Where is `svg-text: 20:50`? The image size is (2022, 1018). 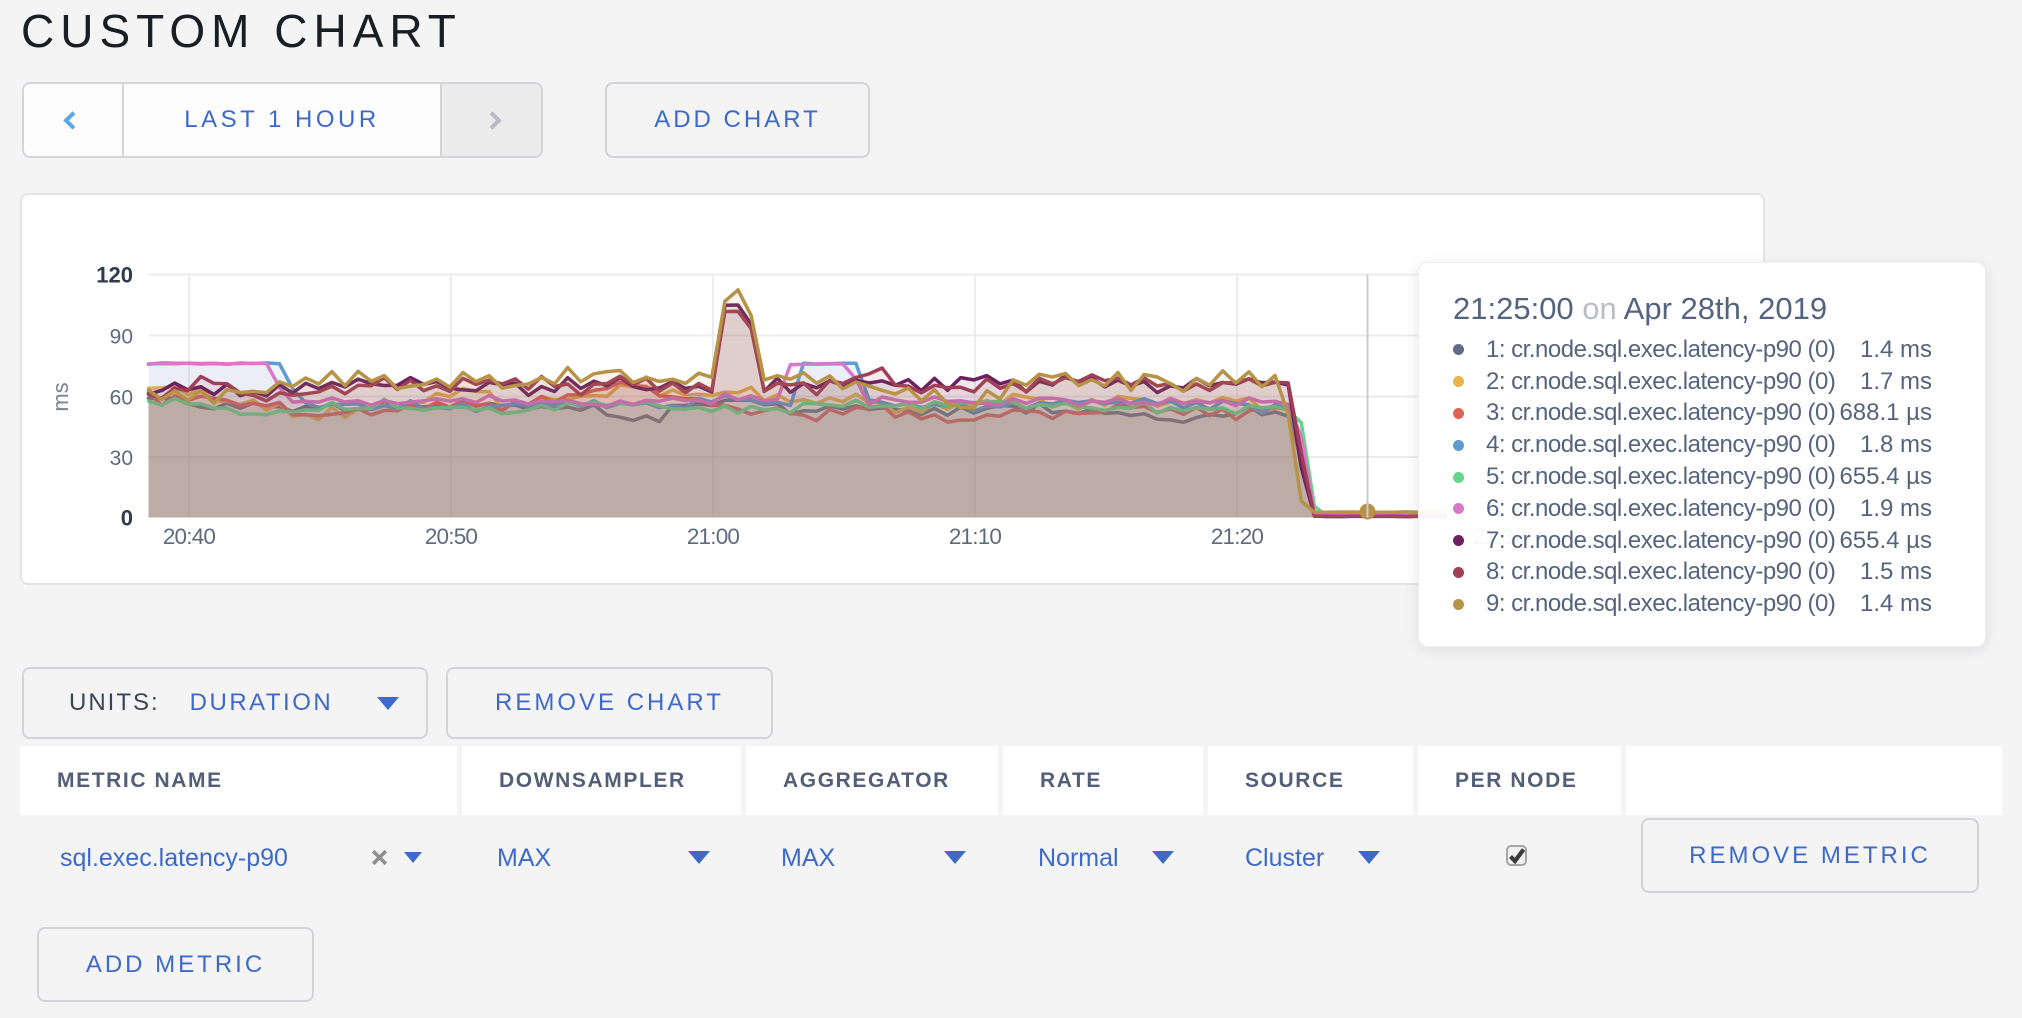 svg-text: 20:50 is located at coordinates (451, 536).